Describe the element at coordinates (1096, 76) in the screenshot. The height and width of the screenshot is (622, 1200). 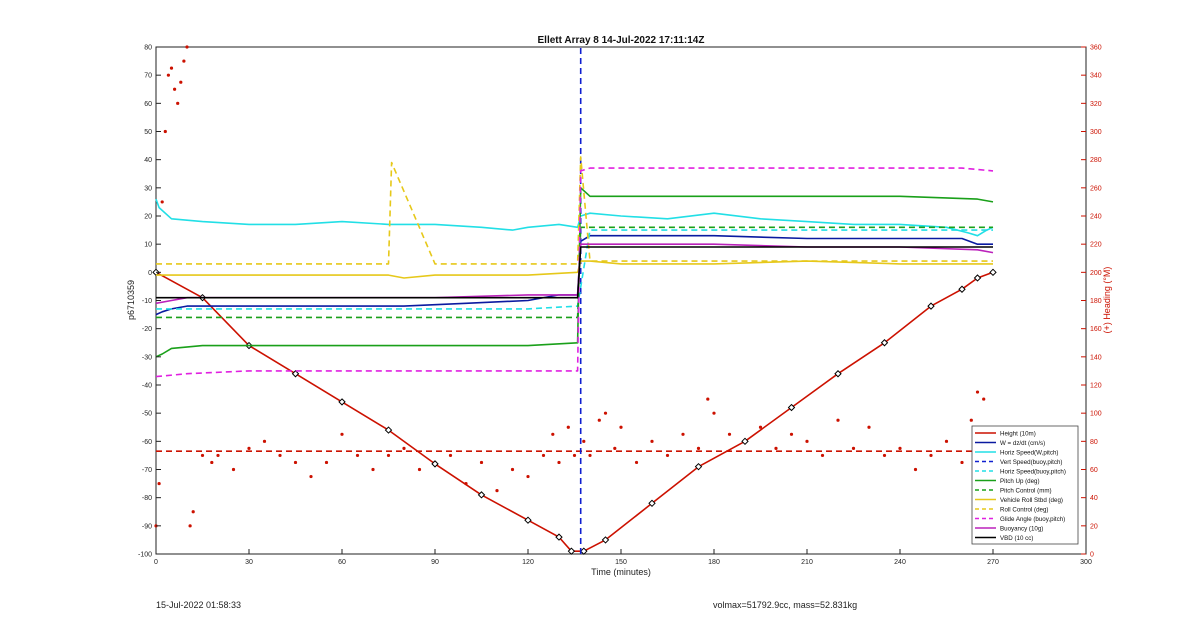
I see `y2-tick-label: 340` at that location.